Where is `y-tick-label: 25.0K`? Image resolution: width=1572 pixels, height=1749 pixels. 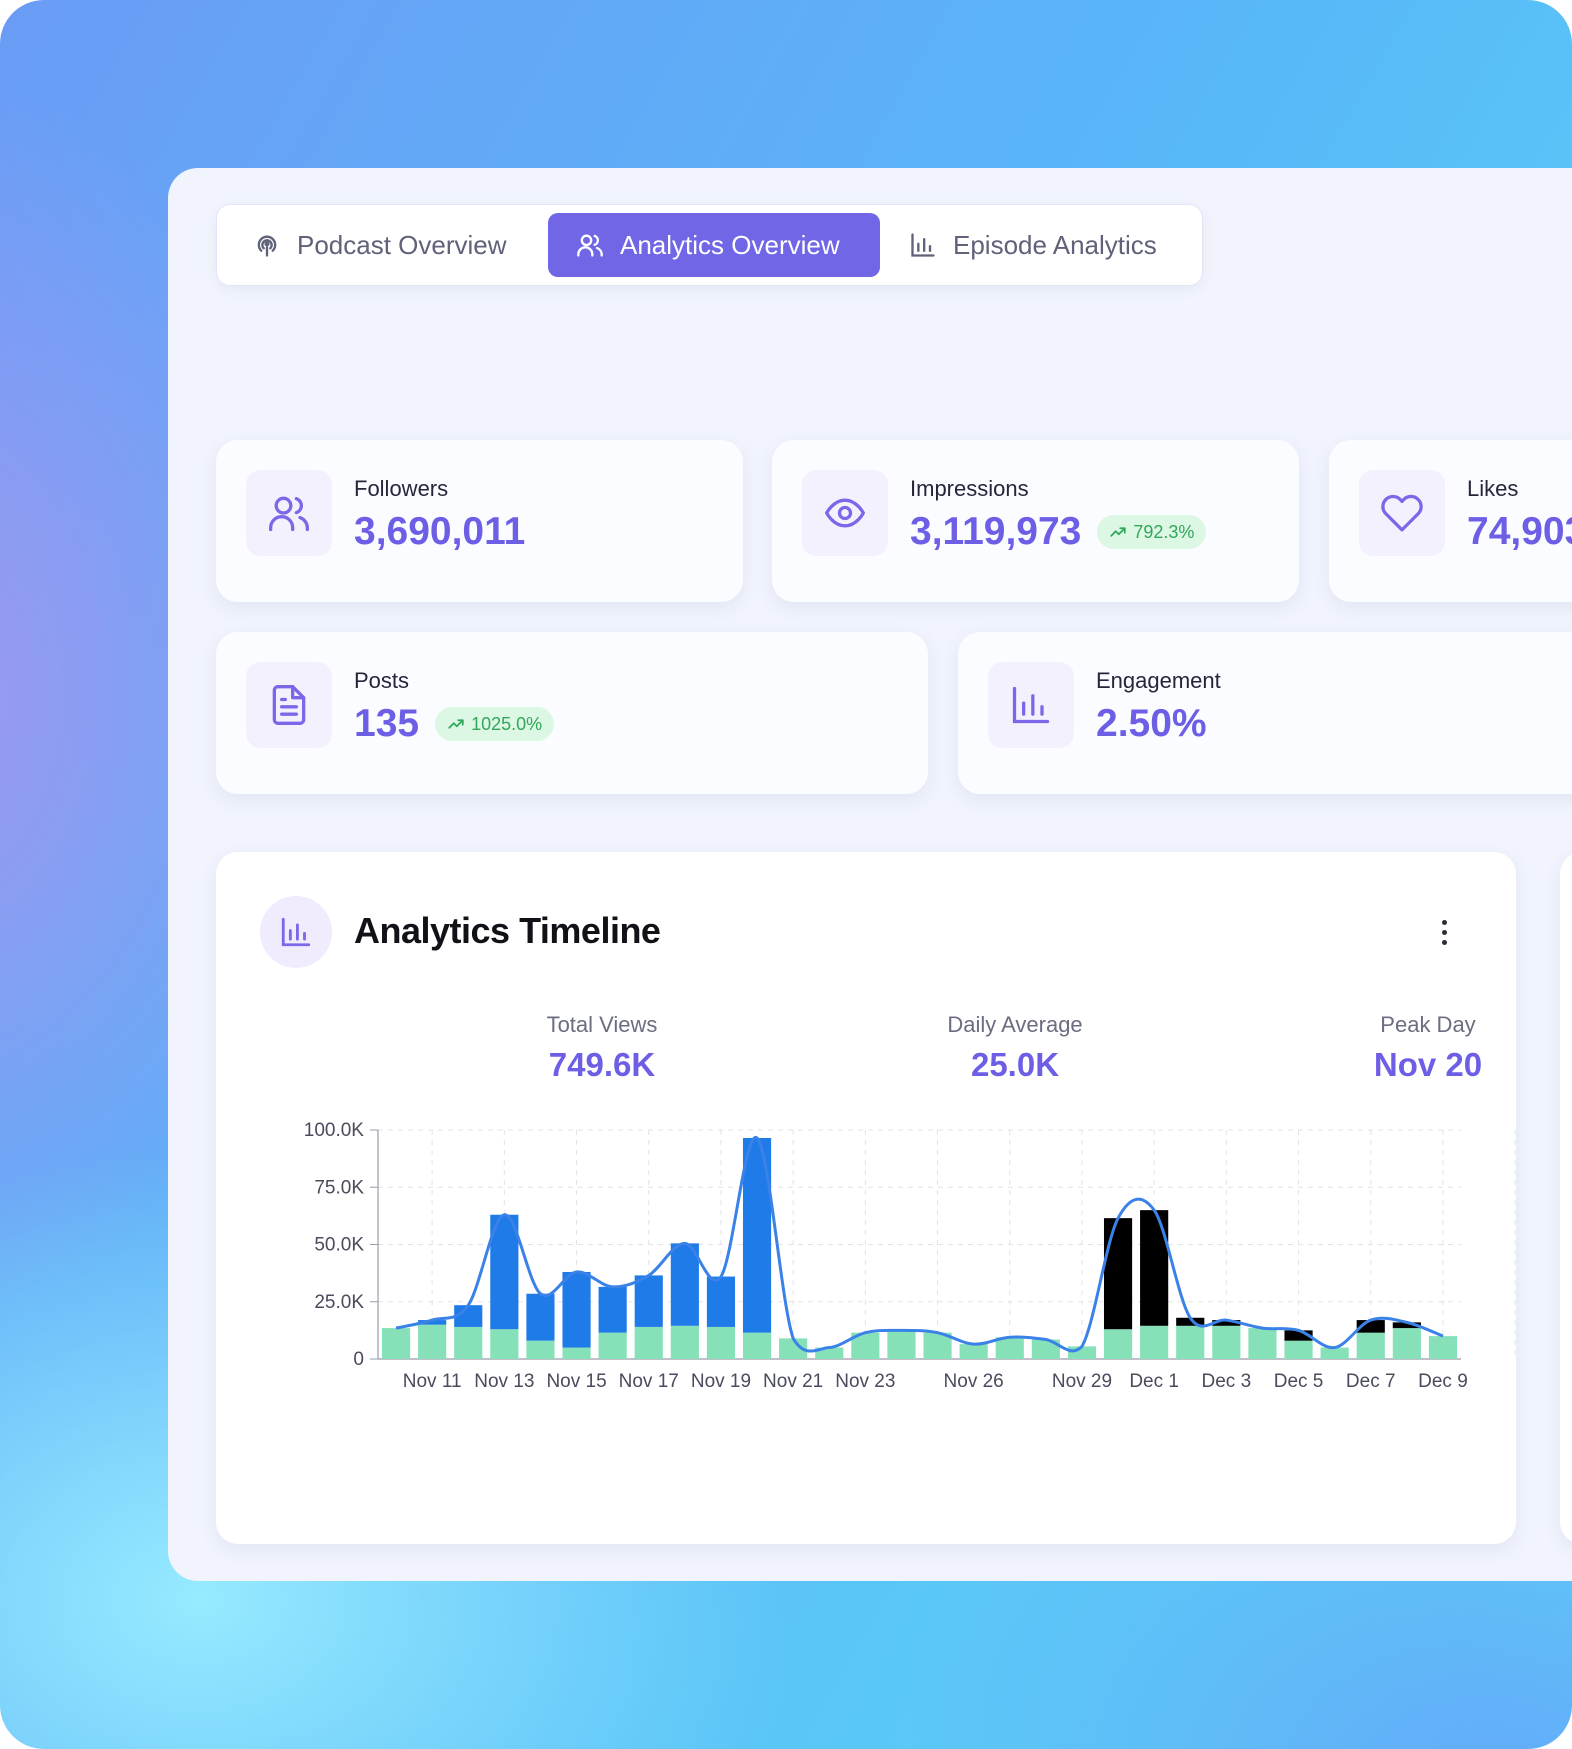 y-tick-label: 25.0K is located at coordinates (339, 1302).